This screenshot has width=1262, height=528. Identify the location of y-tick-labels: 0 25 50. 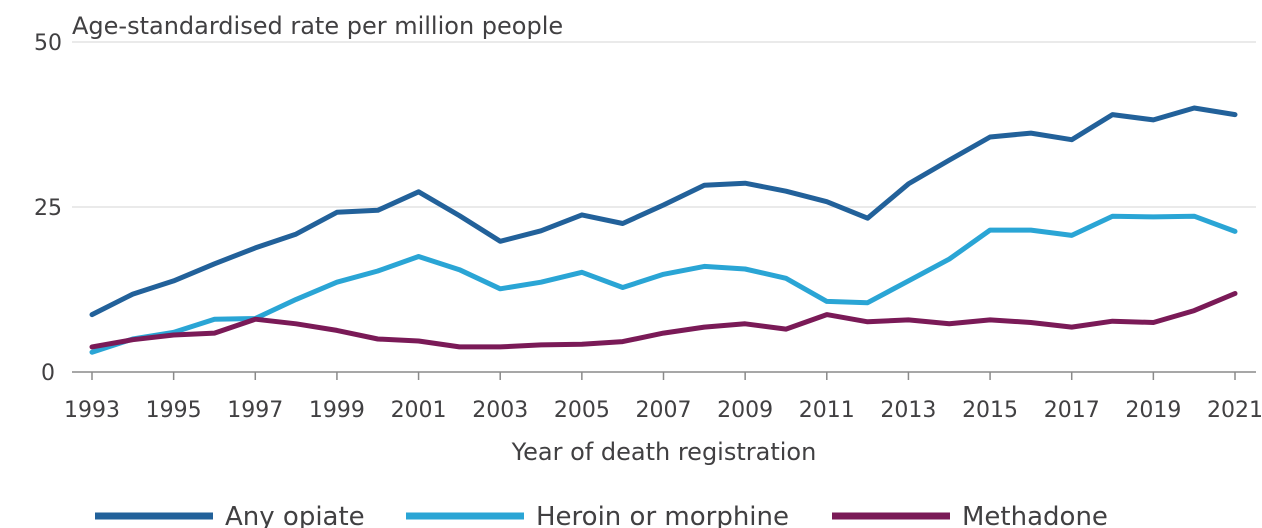
(48, 208).